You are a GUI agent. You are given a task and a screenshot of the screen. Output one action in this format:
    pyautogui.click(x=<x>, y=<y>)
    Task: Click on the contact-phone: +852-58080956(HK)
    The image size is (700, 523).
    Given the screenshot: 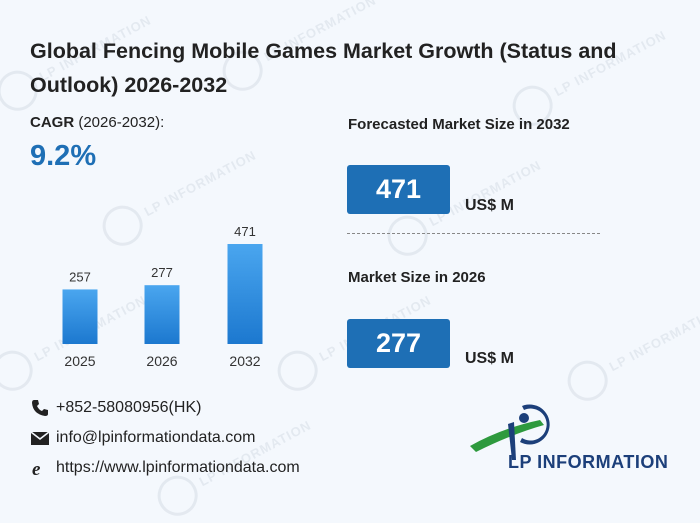 What is the action you would take?
    pyautogui.click(x=115, y=408)
    